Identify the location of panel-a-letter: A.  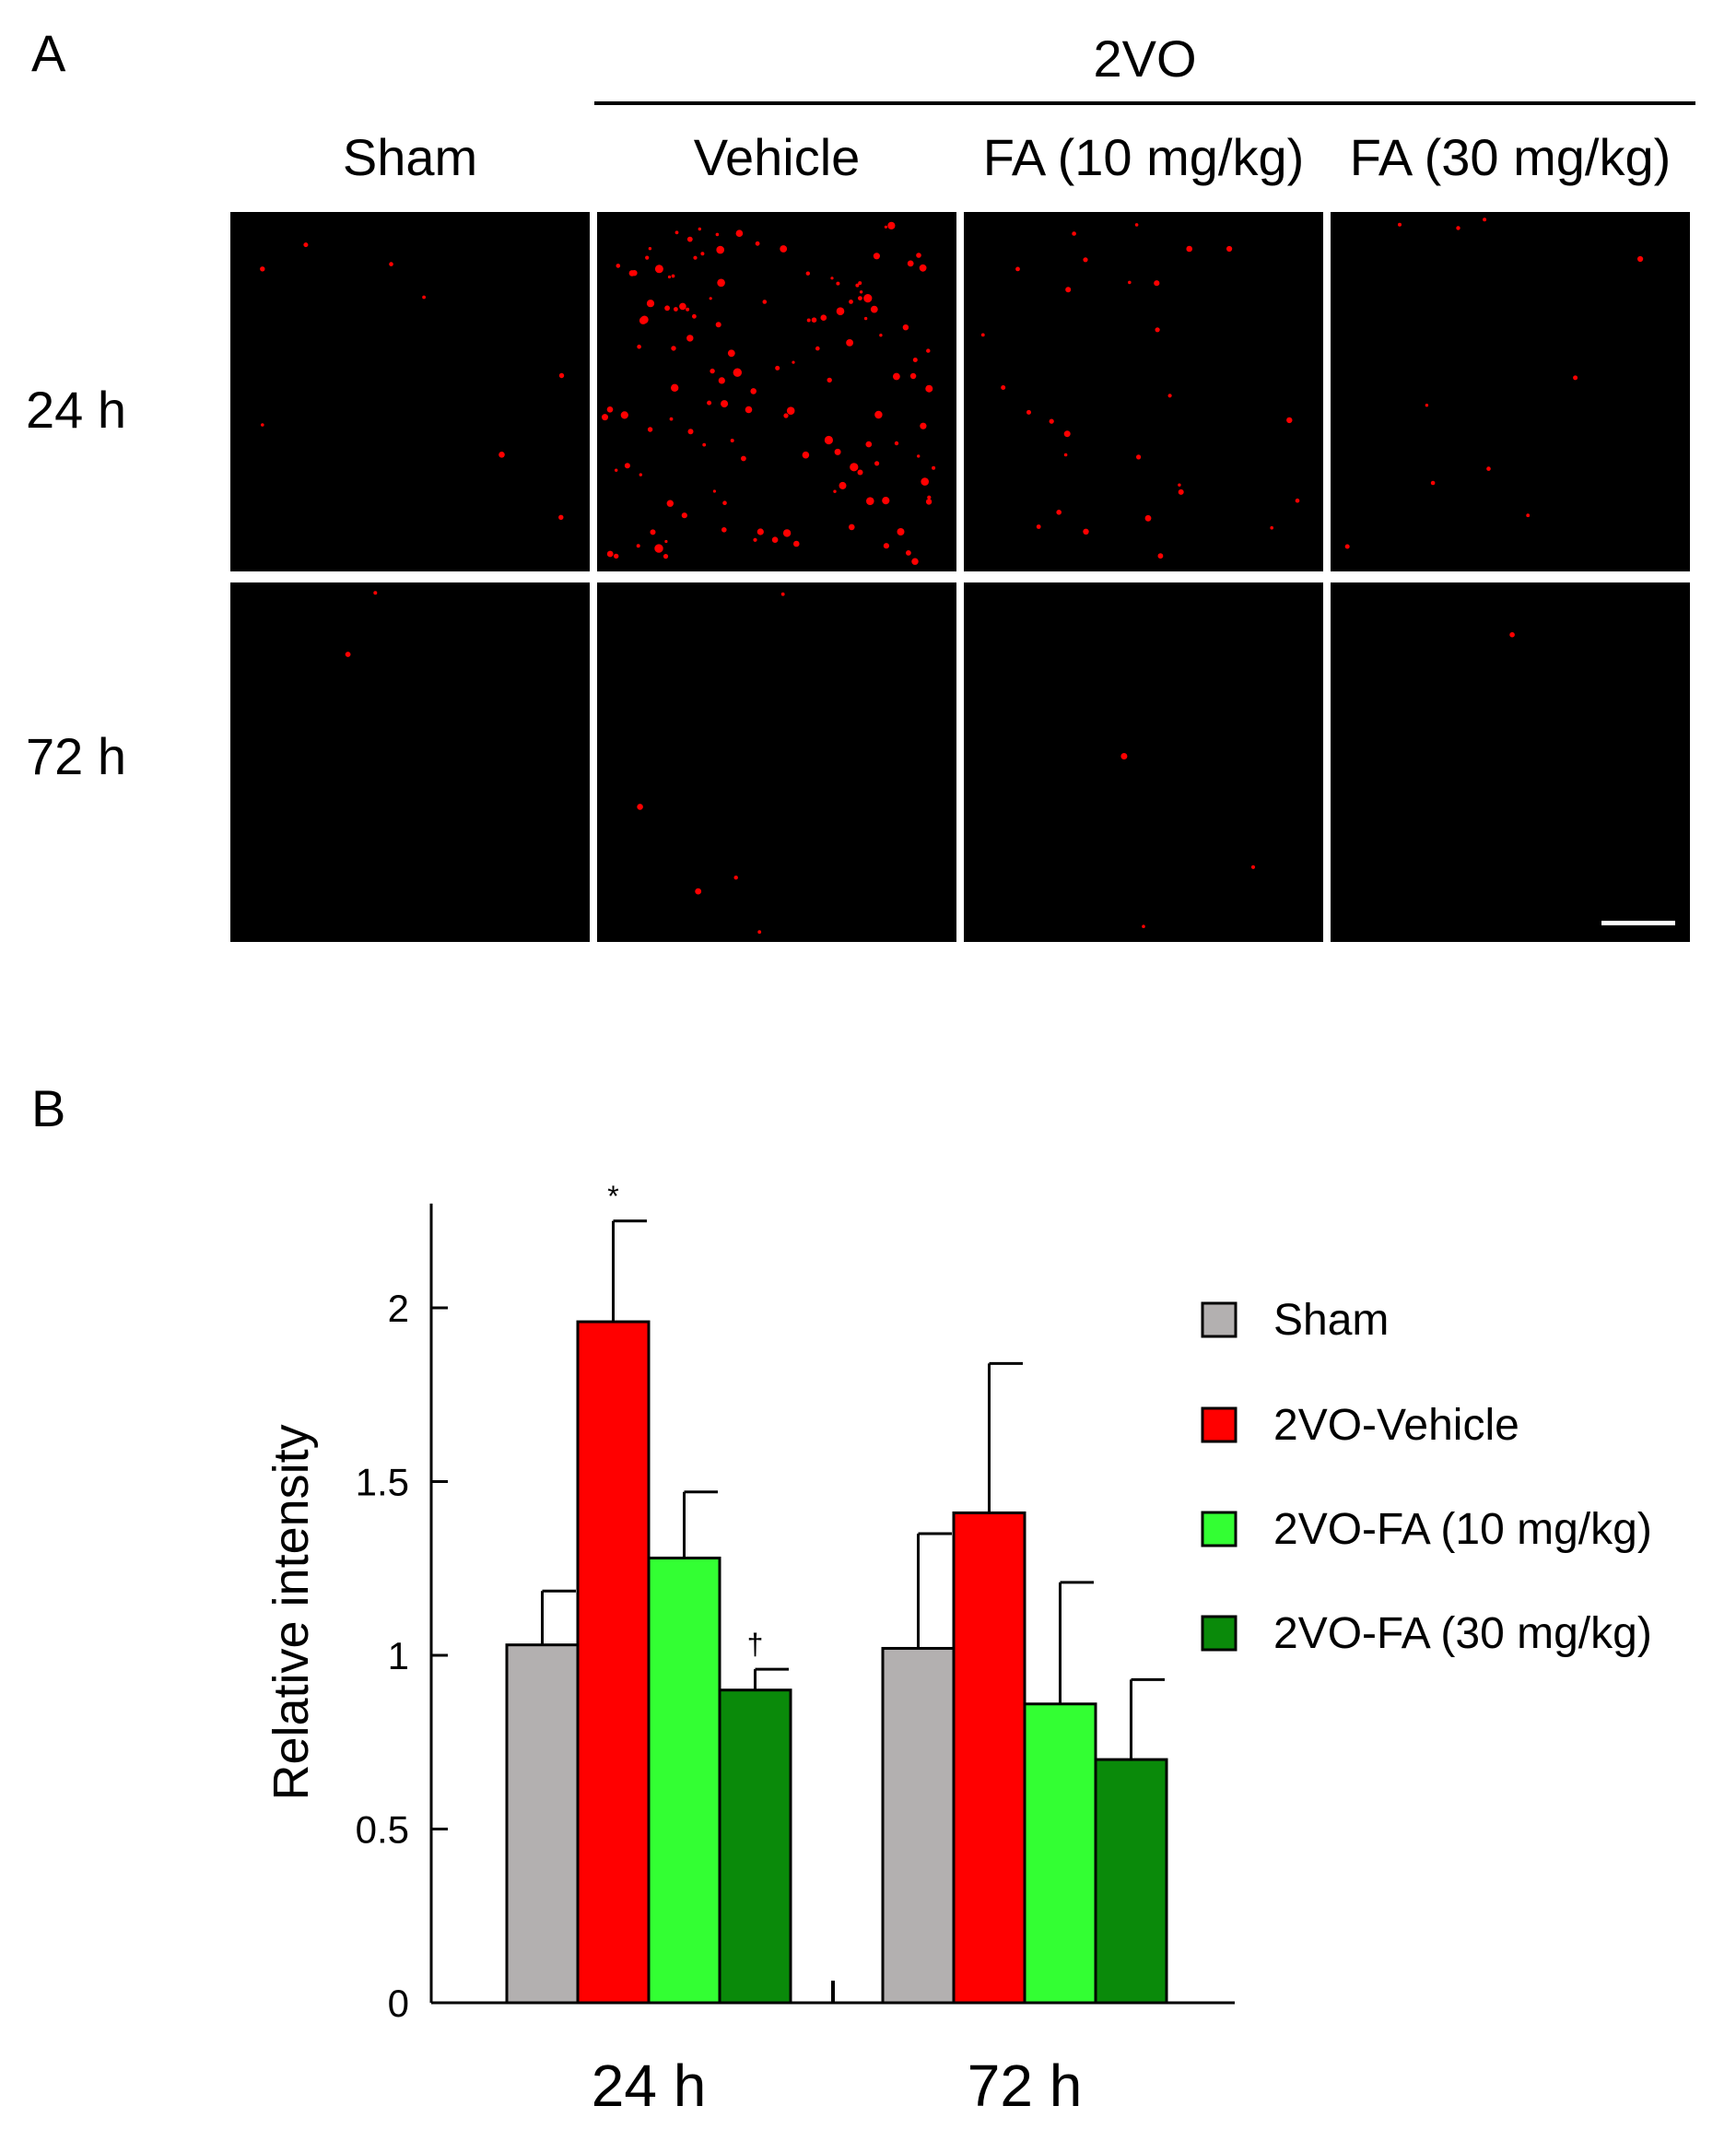
(49, 53).